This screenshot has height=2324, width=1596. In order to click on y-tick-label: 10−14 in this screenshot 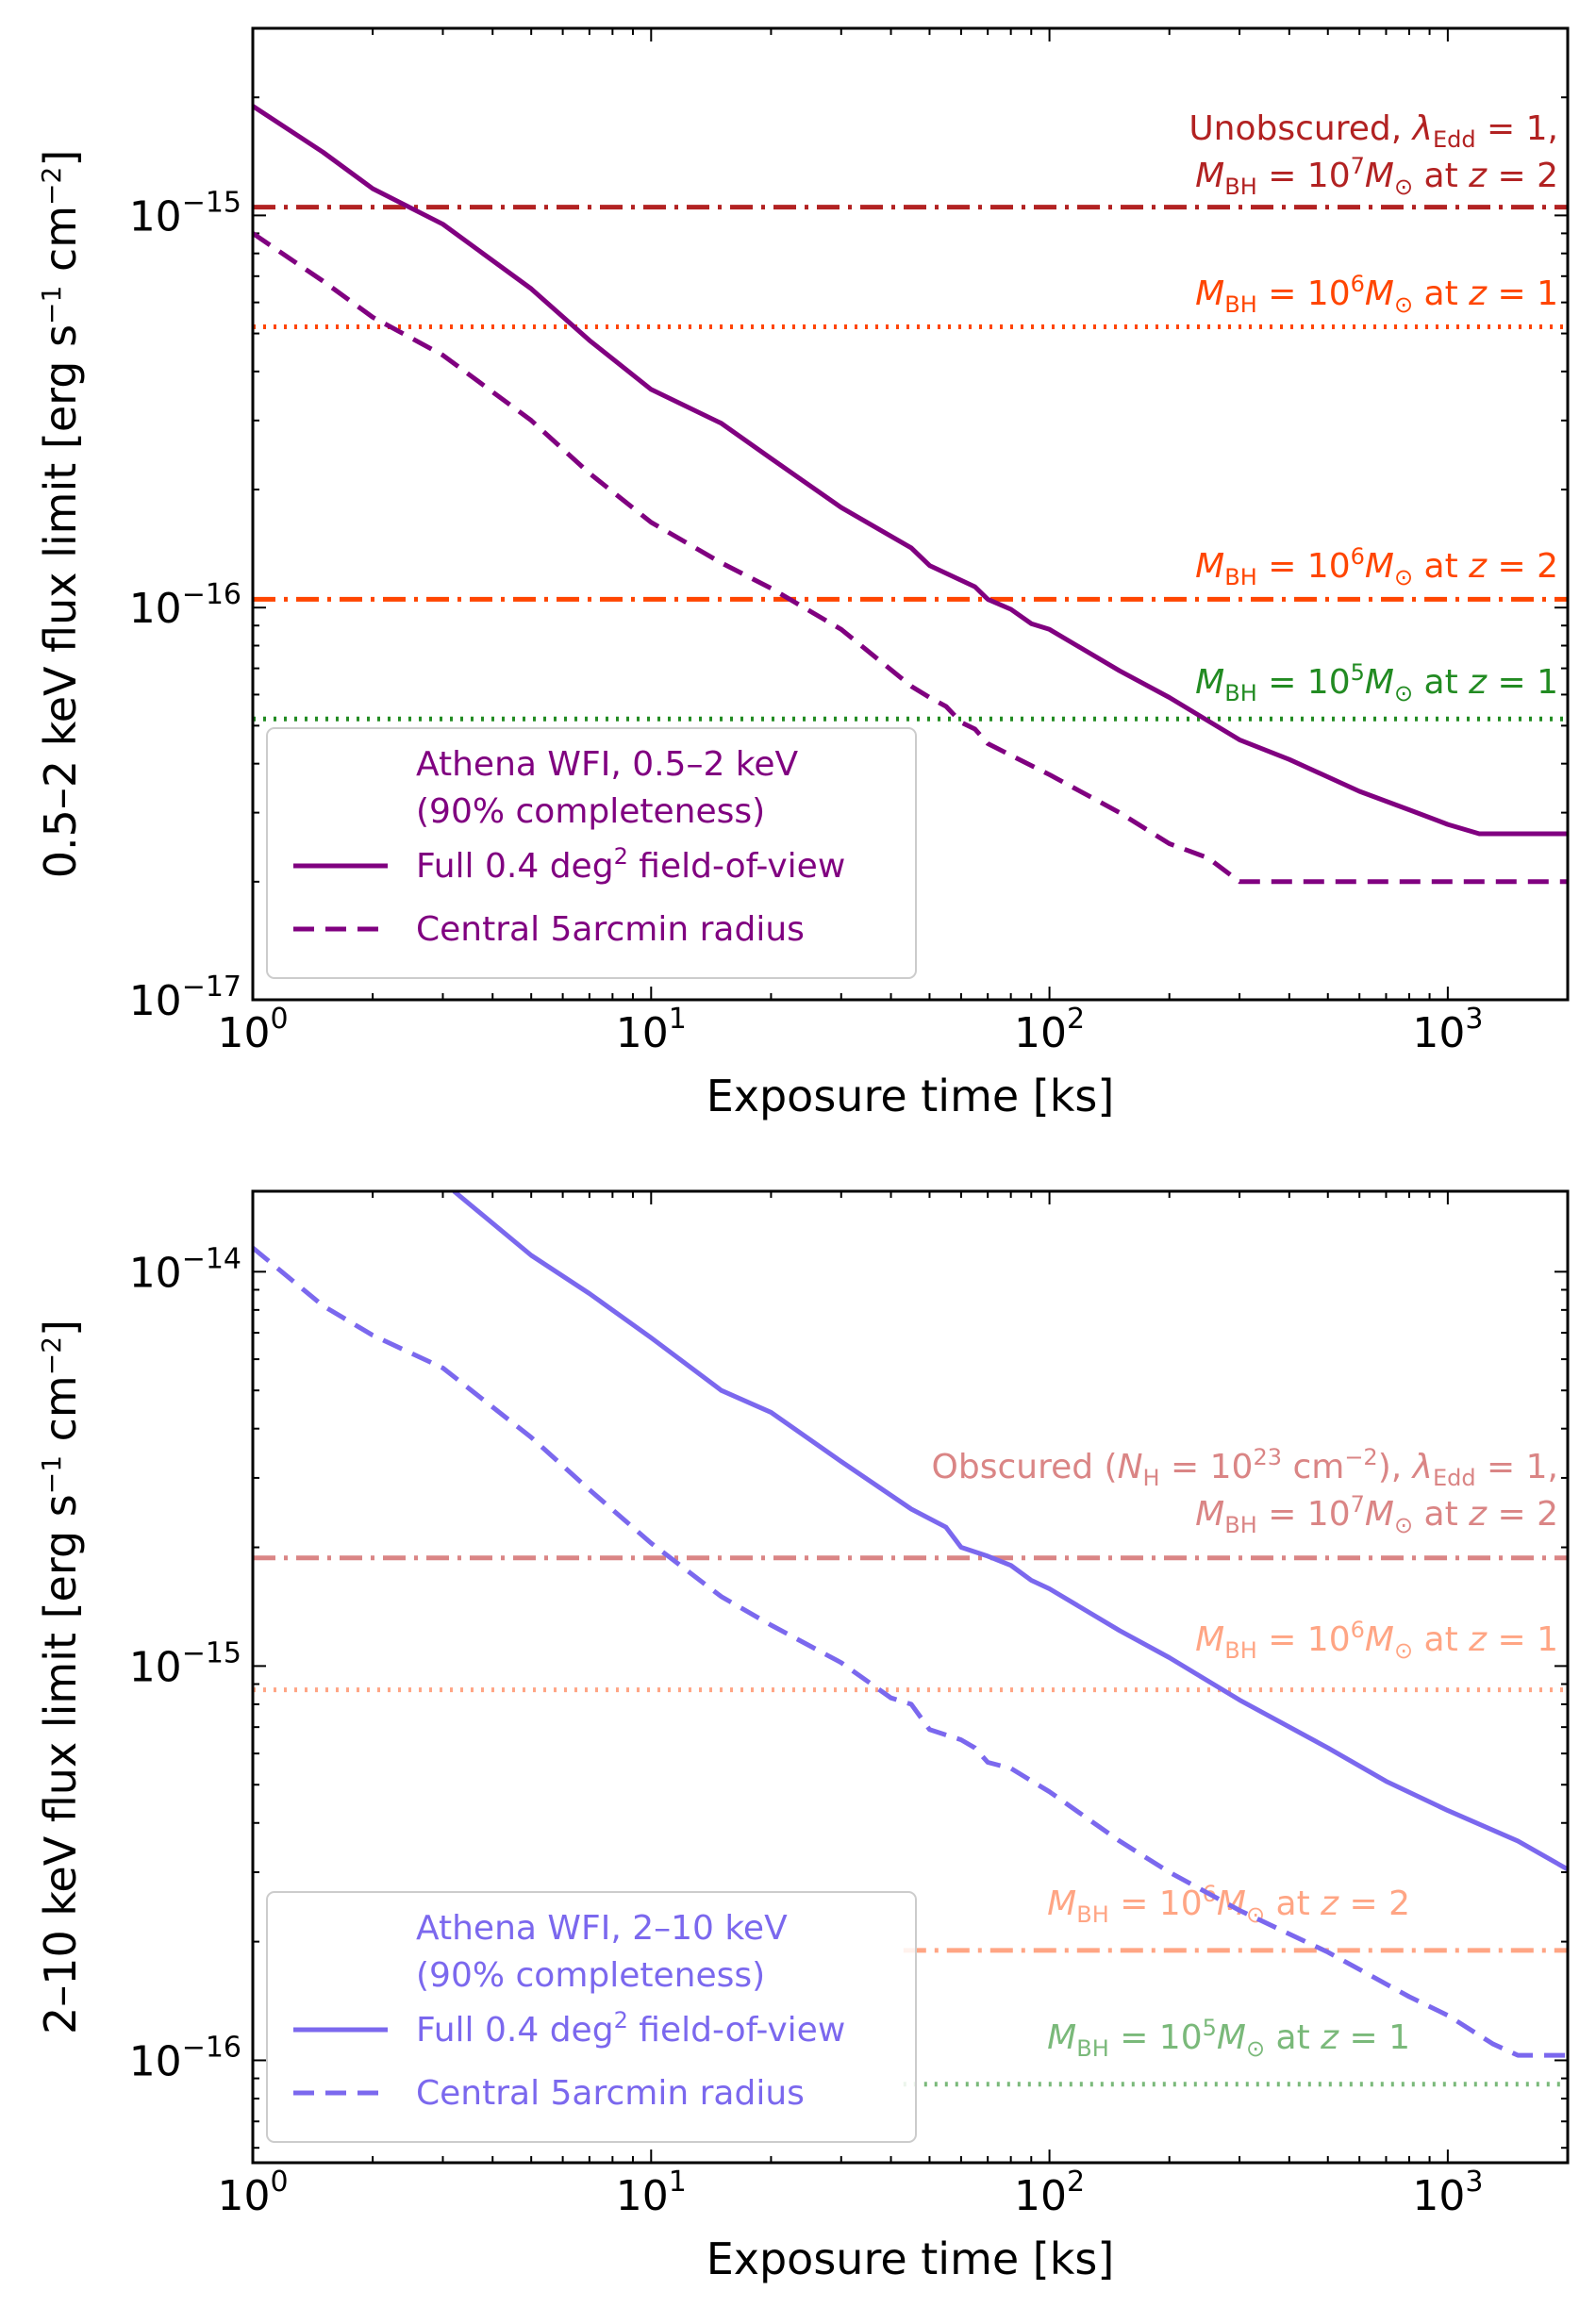, I will do `click(185, 1270)`.